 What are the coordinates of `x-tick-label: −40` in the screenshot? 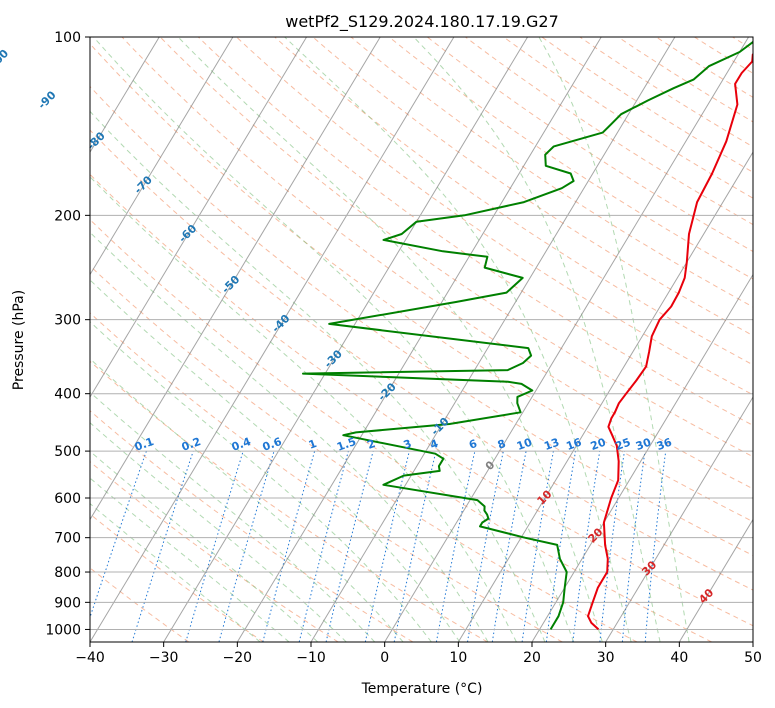 It's located at (90, 658).